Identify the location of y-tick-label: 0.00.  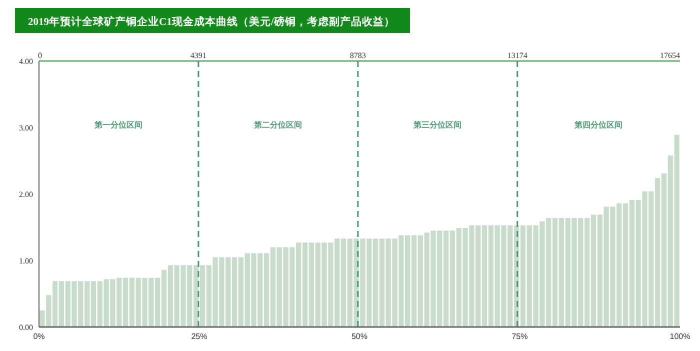
(26, 327).